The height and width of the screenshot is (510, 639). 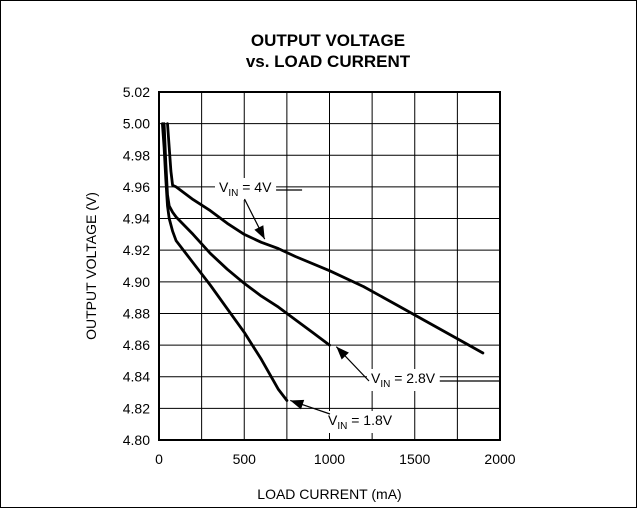 What do you see at coordinates (328, 40) in the screenshot?
I see `chart-title-line-1: OUTPUT VOLTAGE` at bounding box center [328, 40].